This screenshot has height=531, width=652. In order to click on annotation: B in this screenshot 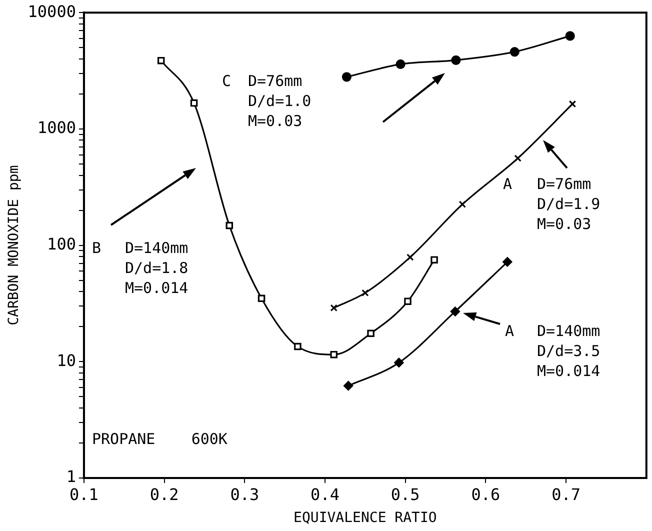, I will do `click(97, 247)`.